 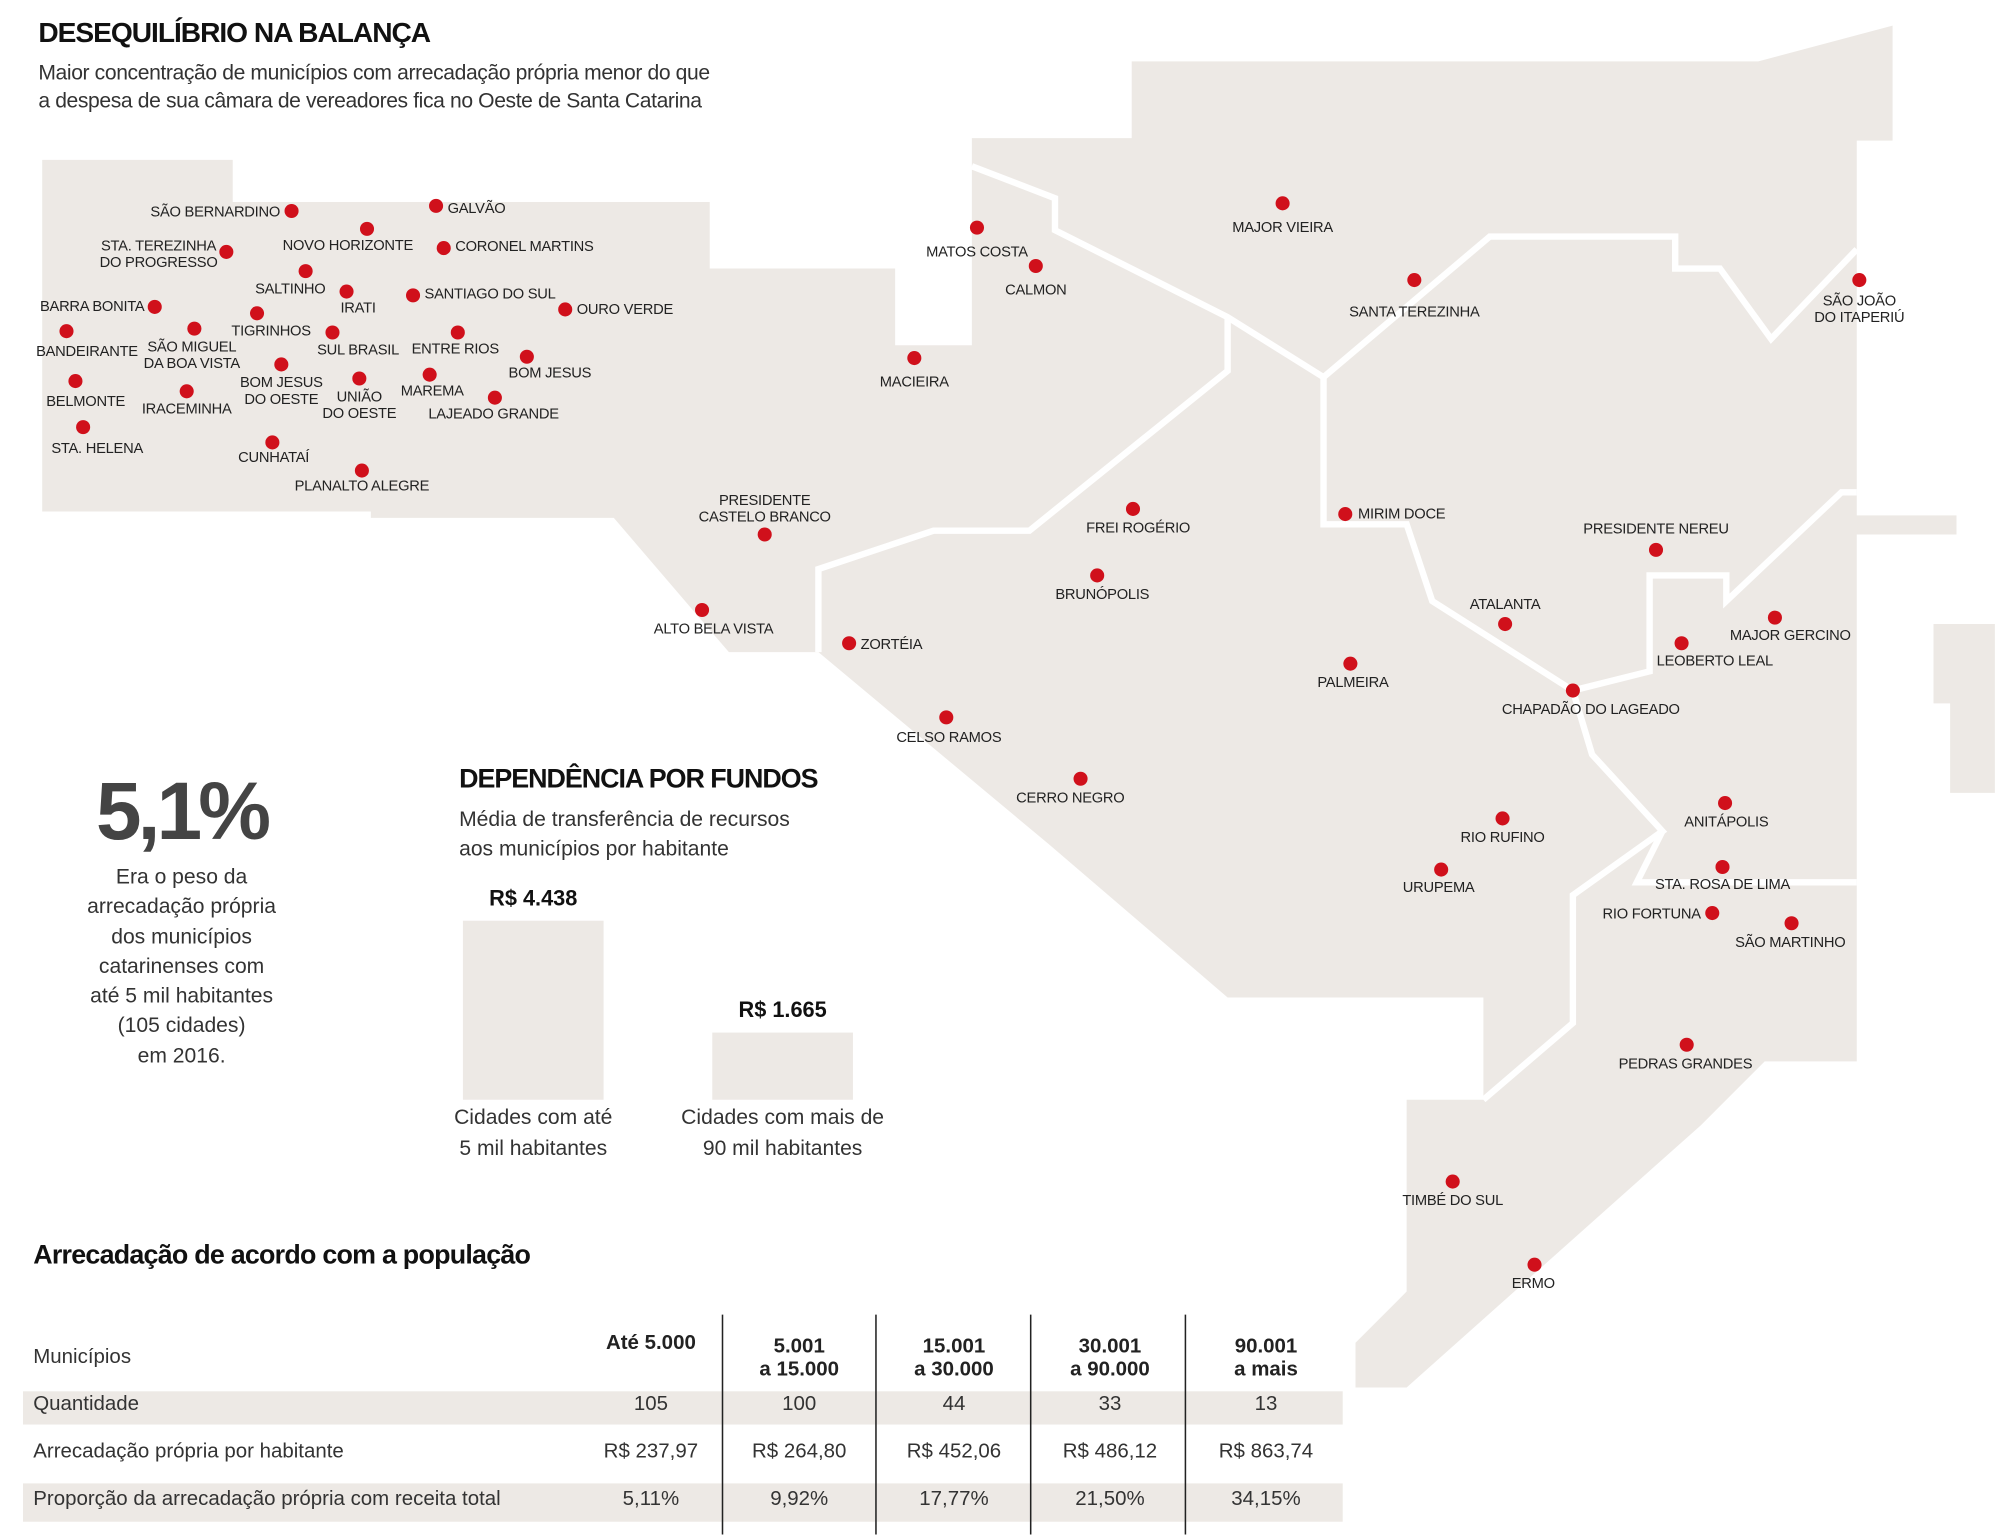 I want to click on city-label: TIMBÉ DO SUL, so click(x=1453, y=1201).